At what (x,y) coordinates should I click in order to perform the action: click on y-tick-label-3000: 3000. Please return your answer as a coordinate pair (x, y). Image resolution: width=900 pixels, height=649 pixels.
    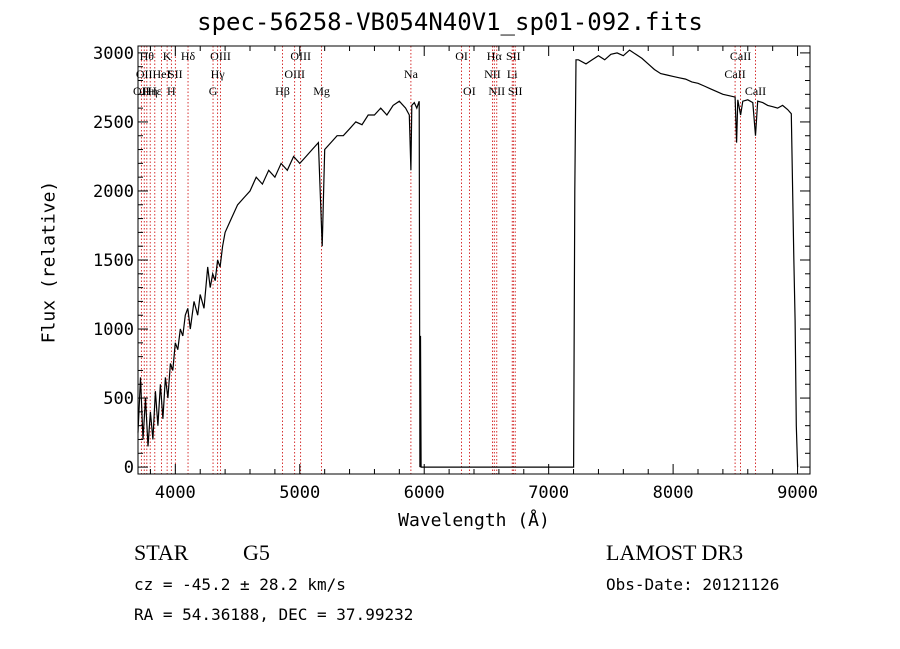
    Looking at the image, I should click on (113, 54).